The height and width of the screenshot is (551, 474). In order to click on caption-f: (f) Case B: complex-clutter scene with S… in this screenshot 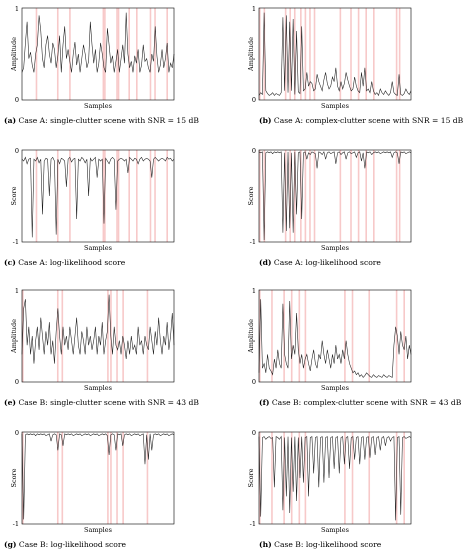, I will do `click(360, 403)`.